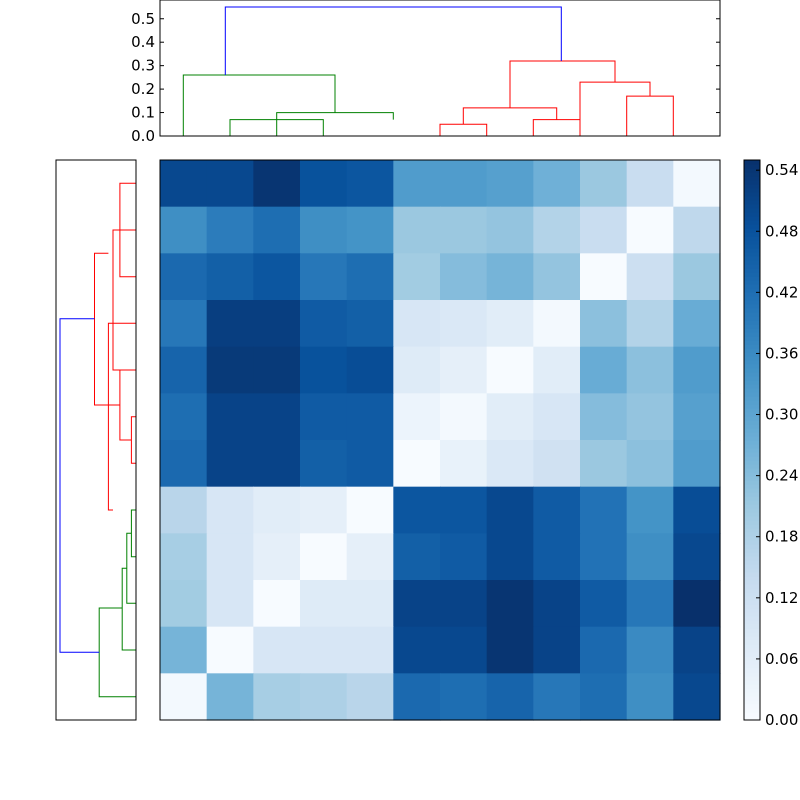 Image resolution: width=800 pixels, height=800 pixels. Describe the element at coordinates (143, 89) in the screenshot. I see `top-dendrogram-tick-label: 0.2` at that location.